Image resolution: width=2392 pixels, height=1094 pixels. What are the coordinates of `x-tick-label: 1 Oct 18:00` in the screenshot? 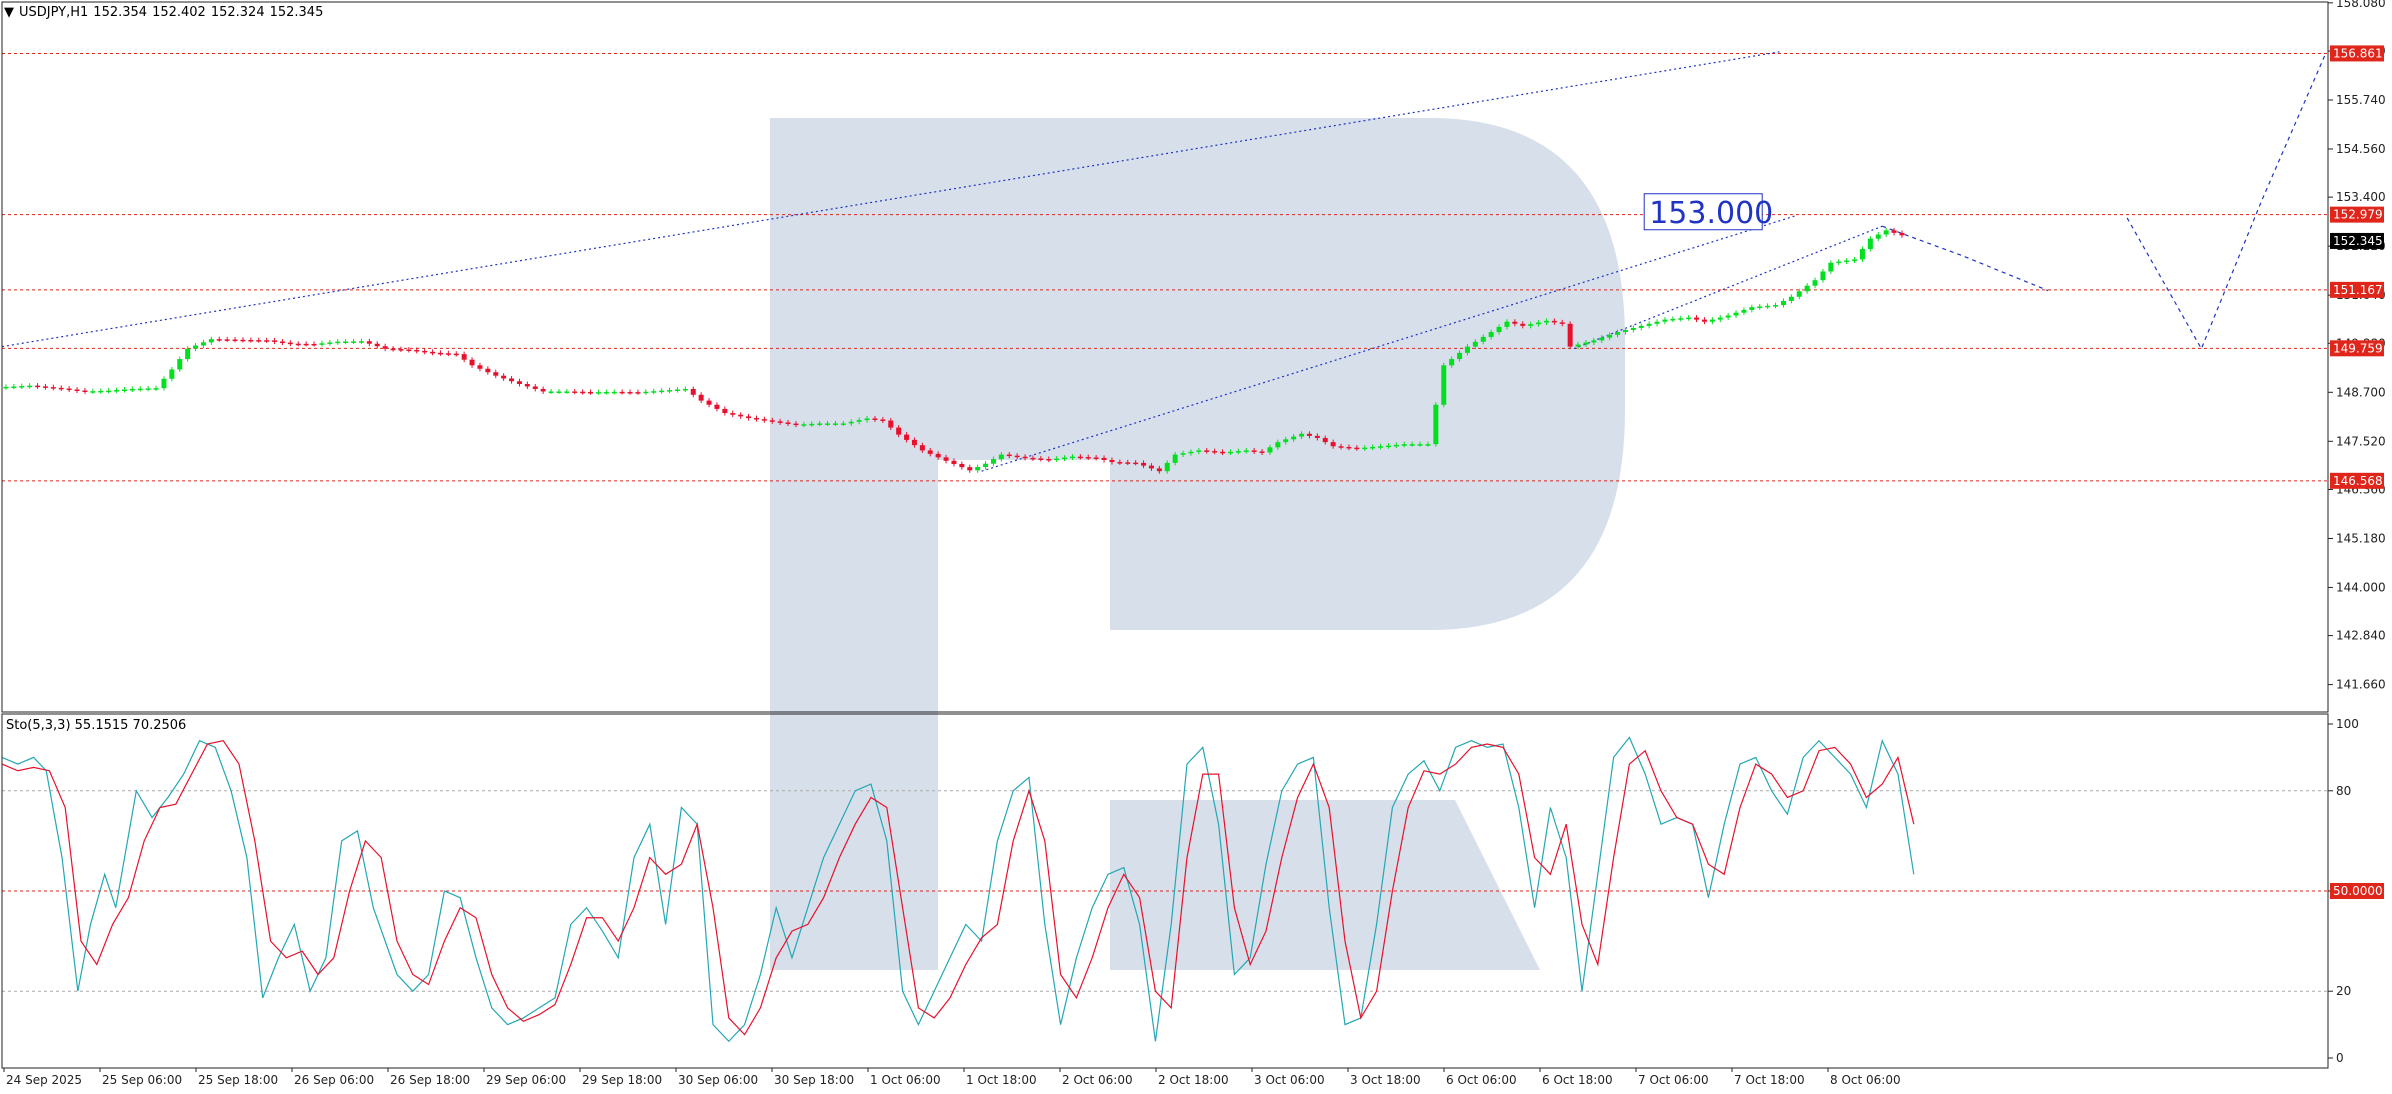 It's located at (1001, 1080).